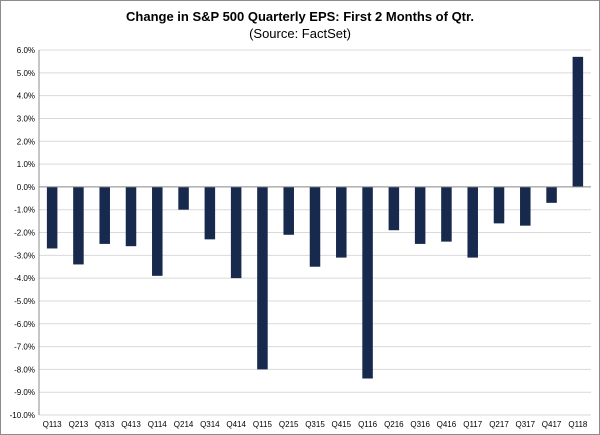  Describe the element at coordinates (26, 96) in the screenshot. I see `y-tick-label: 4.0%` at that location.